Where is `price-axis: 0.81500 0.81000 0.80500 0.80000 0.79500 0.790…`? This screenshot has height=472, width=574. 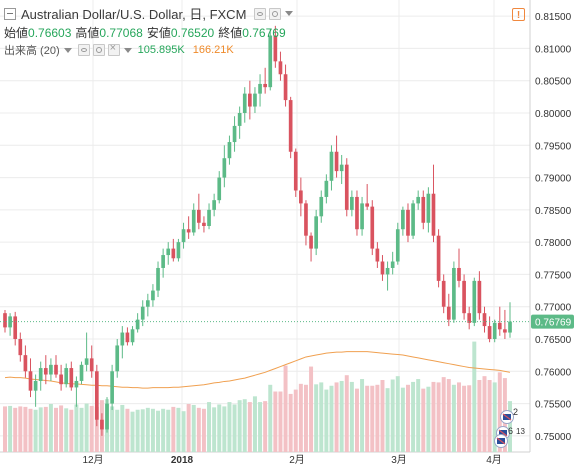 price-axis: 0.81500 0.81000 0.80500 0.80000 0.79500 0.790… is located at coordinates (553, 227).